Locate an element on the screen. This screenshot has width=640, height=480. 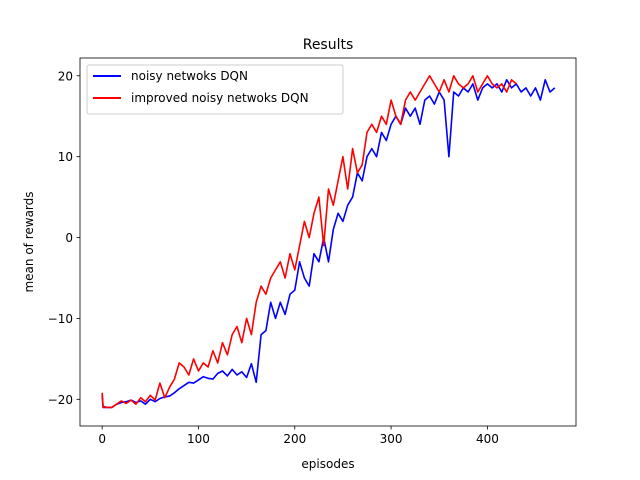
legend-box is located at coordinates (215, 89).